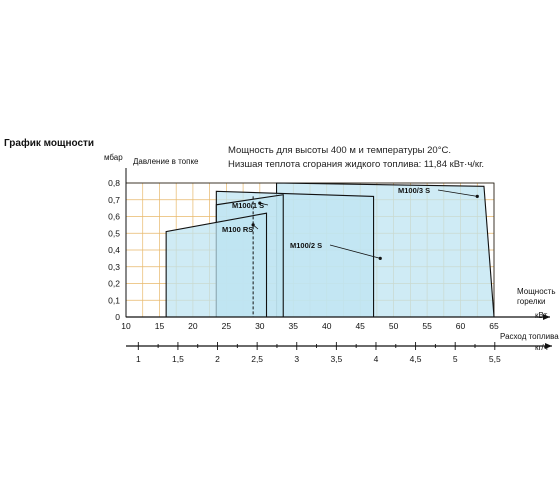 Image resolution: width=560 pixels, height=504 pixels. What do you see at coordinates (114, 284) in the screenshot?
I see `y-tick-label: 0,2` at bounding box center [114, 284].